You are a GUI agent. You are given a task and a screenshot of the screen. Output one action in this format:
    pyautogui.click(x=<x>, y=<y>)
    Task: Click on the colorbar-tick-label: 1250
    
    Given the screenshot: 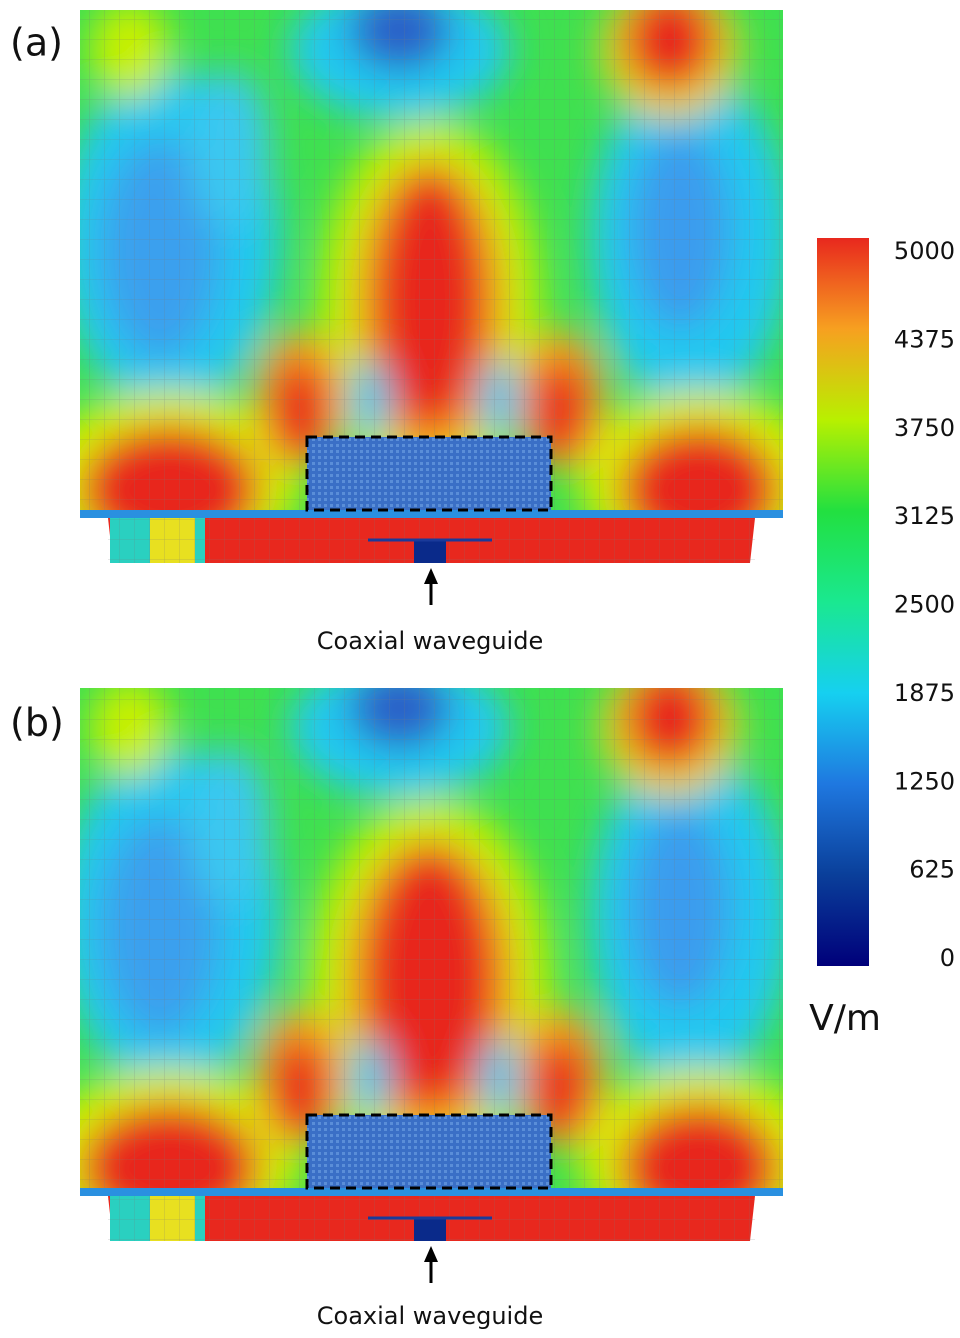 What is the action you would take?
    pyautogui.click(x=924, y=781)
    